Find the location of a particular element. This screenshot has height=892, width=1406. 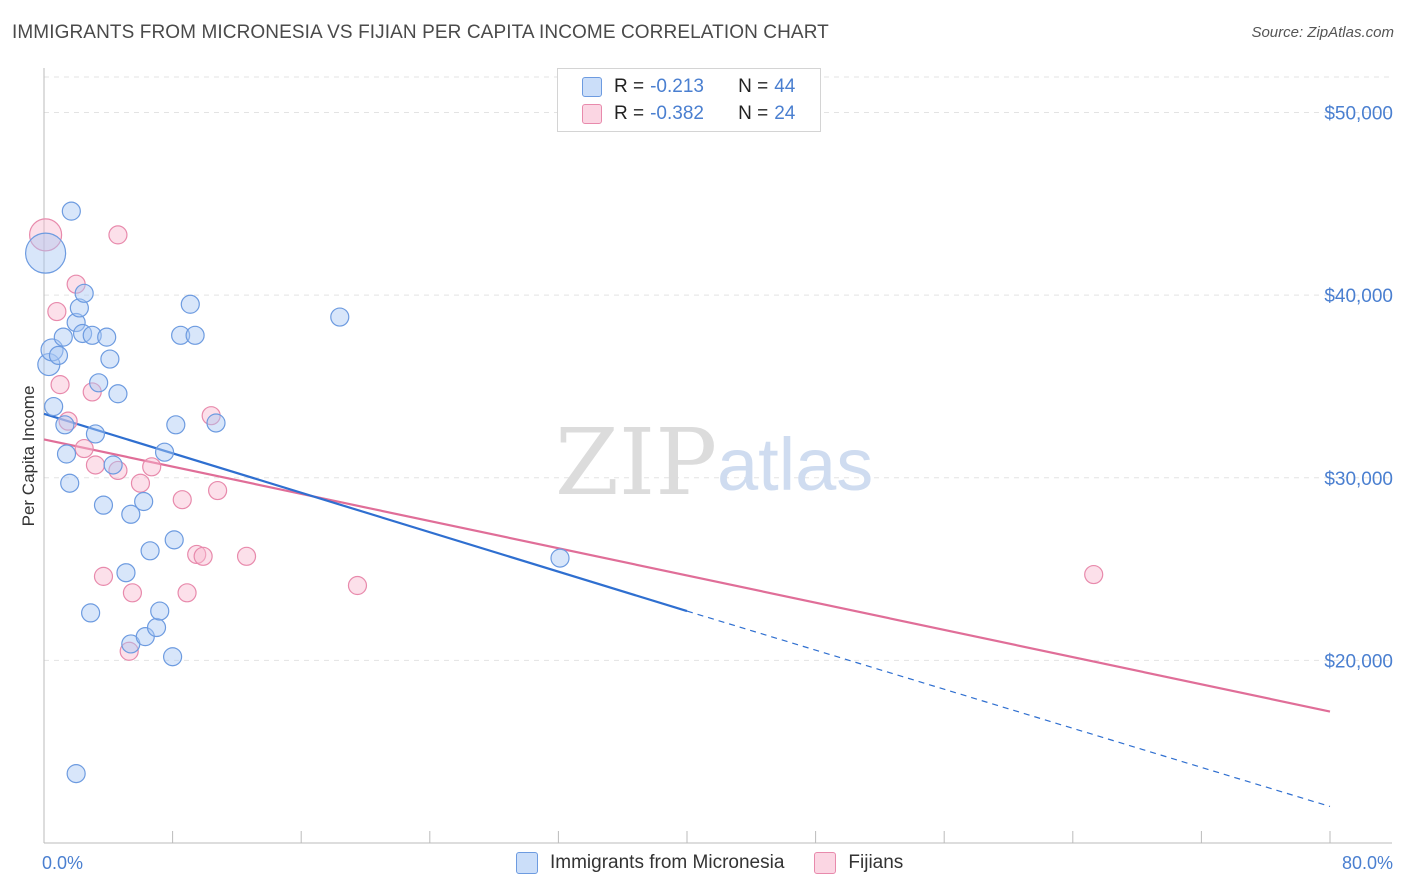

legend-item-micronesia: Immigrants from Micronesia is located at coordinates (650, 863).